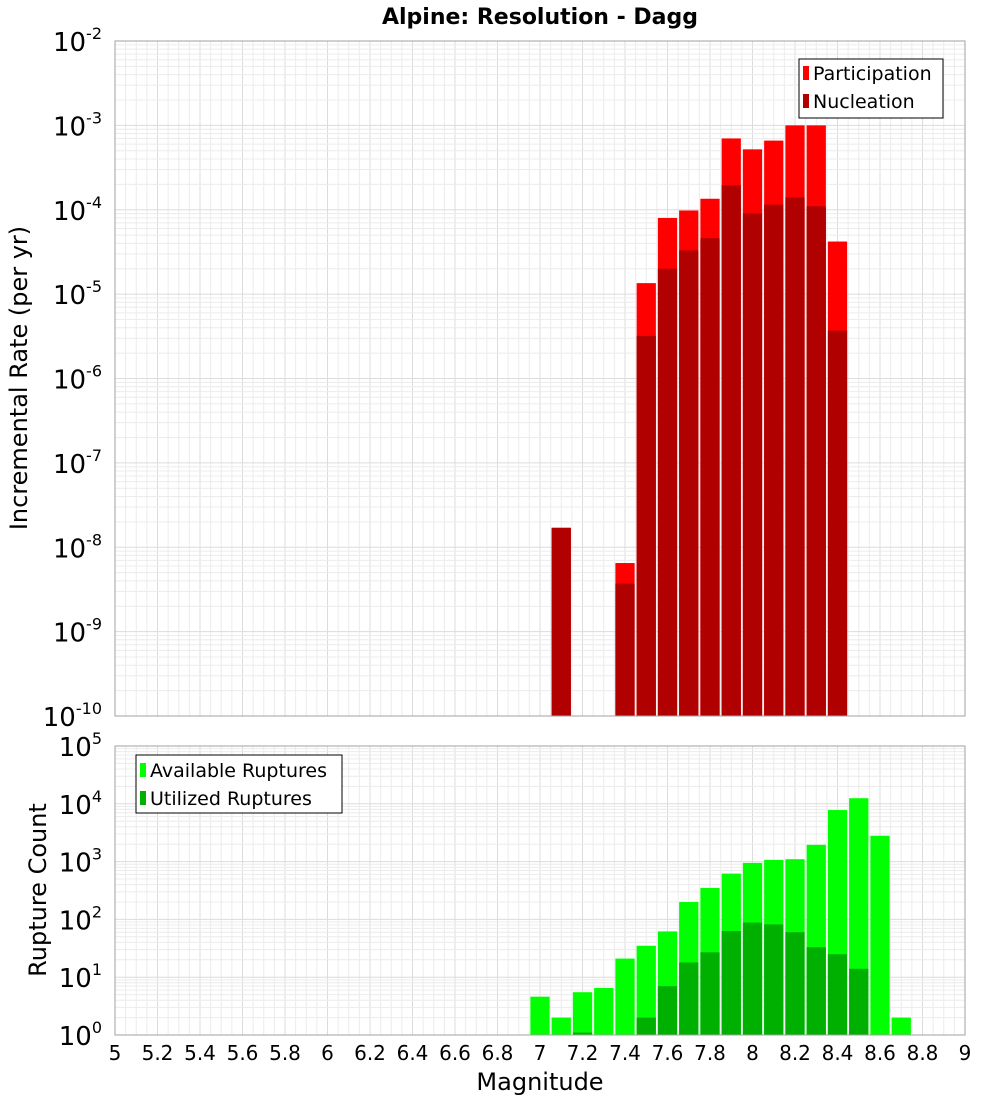 The image size is (1000, 1100). What do you see at coordinates (80, 919) in the screenshot?
I see `rupture-count-y-tick-label: 10²` at bounding box center [80, 919].